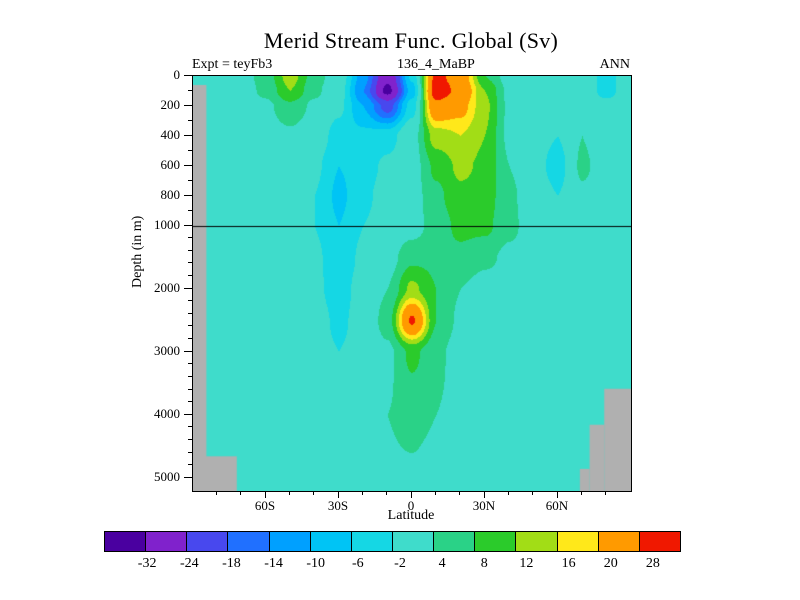 The height and width of the screenshot is (600, 800). I want to click on colorbar-tick-label: -14, so click(273, 563).